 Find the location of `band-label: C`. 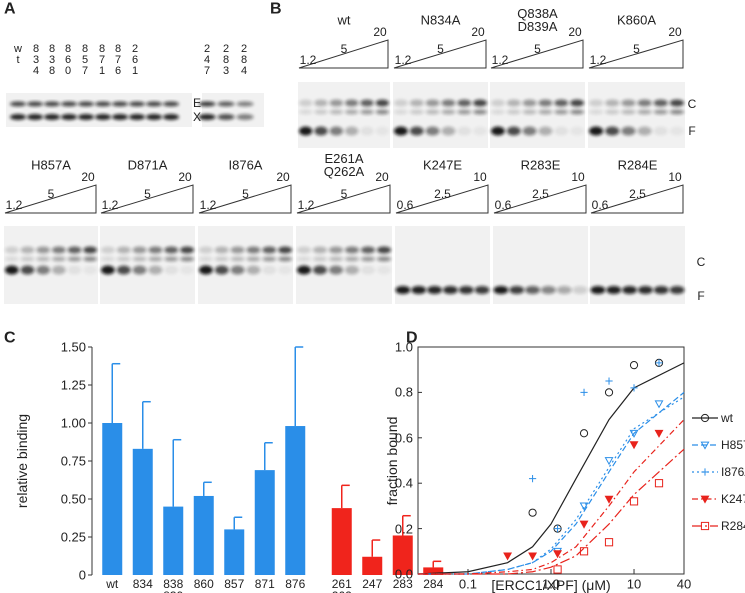

band-label: C is located at coordinates (701, 262).